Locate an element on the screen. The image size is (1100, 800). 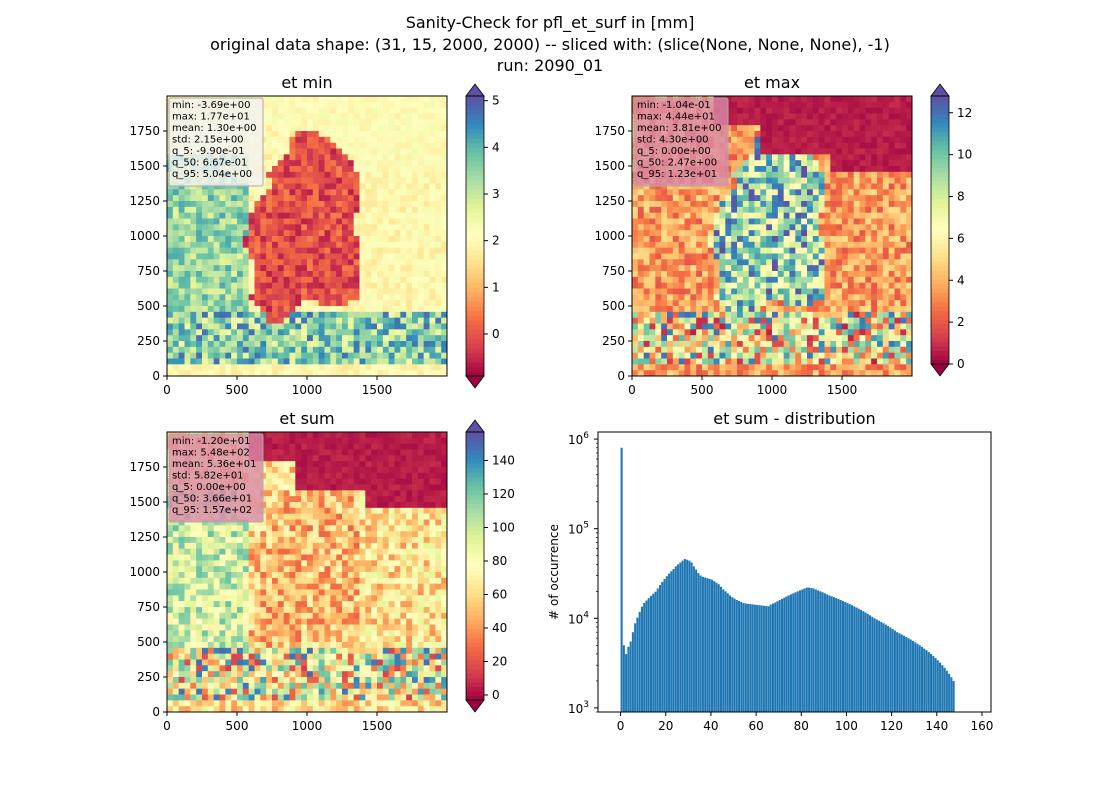
y-tick-label: 250 is located at coordinates (613, 341).